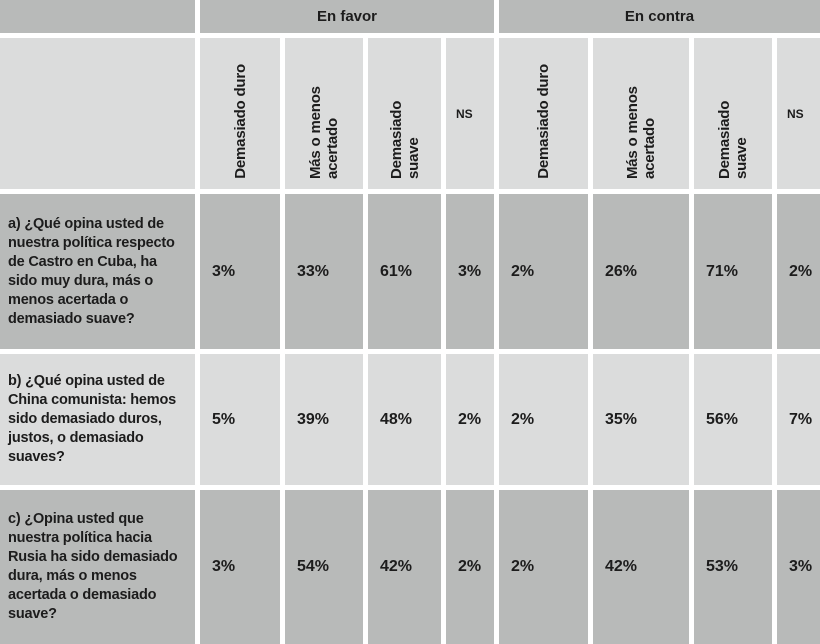 This screenshot has height=644, width=820. Describe the element at coordinates (97, 16) in the screenshot. I see `corner-cell` at that location.